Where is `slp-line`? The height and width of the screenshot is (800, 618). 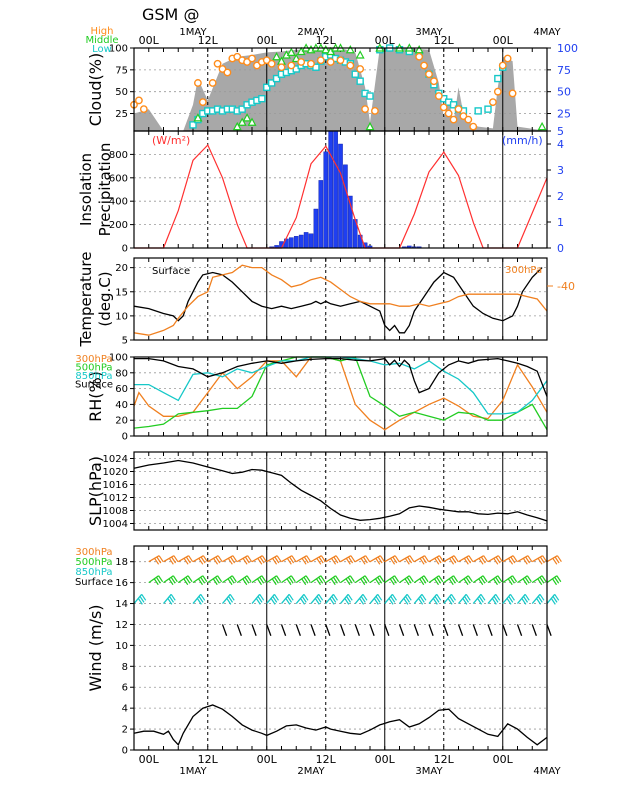 slp-line is located at coordinates (340, 490).